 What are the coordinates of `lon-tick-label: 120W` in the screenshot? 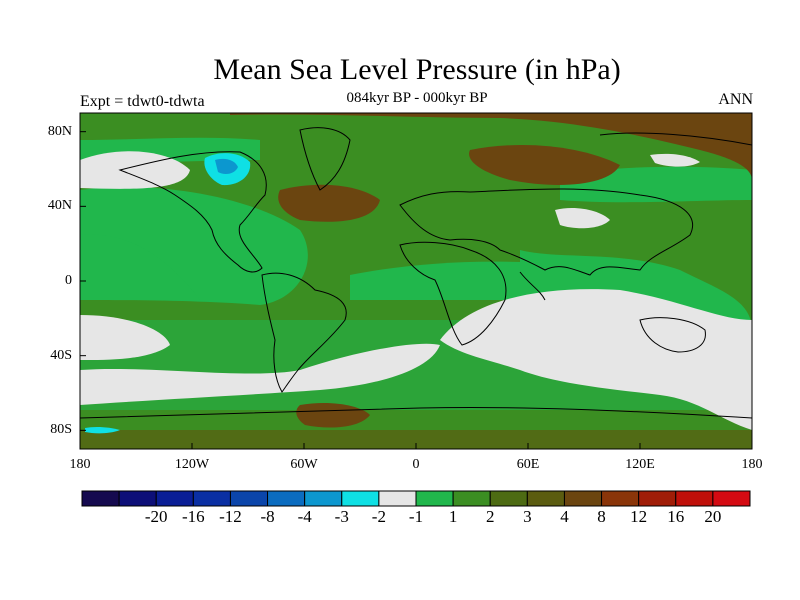 It's located at (192, 464).